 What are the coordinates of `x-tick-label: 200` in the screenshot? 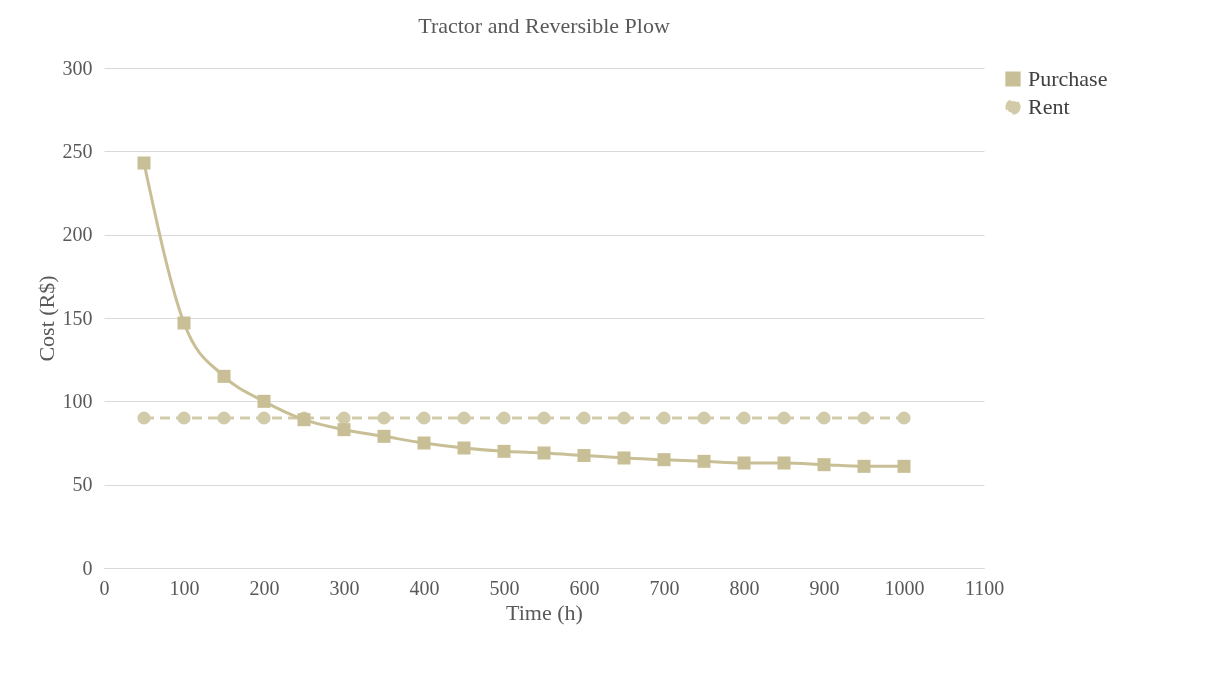 It's located at (264, 587).